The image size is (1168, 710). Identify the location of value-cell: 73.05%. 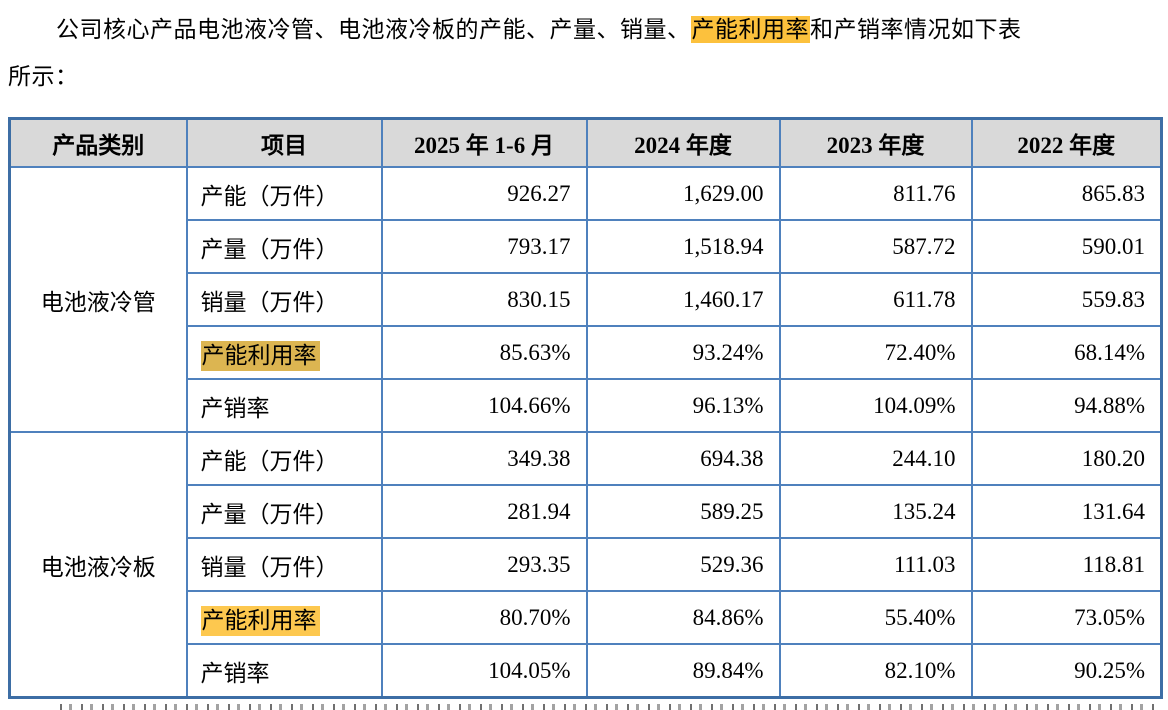
(1066, 617).